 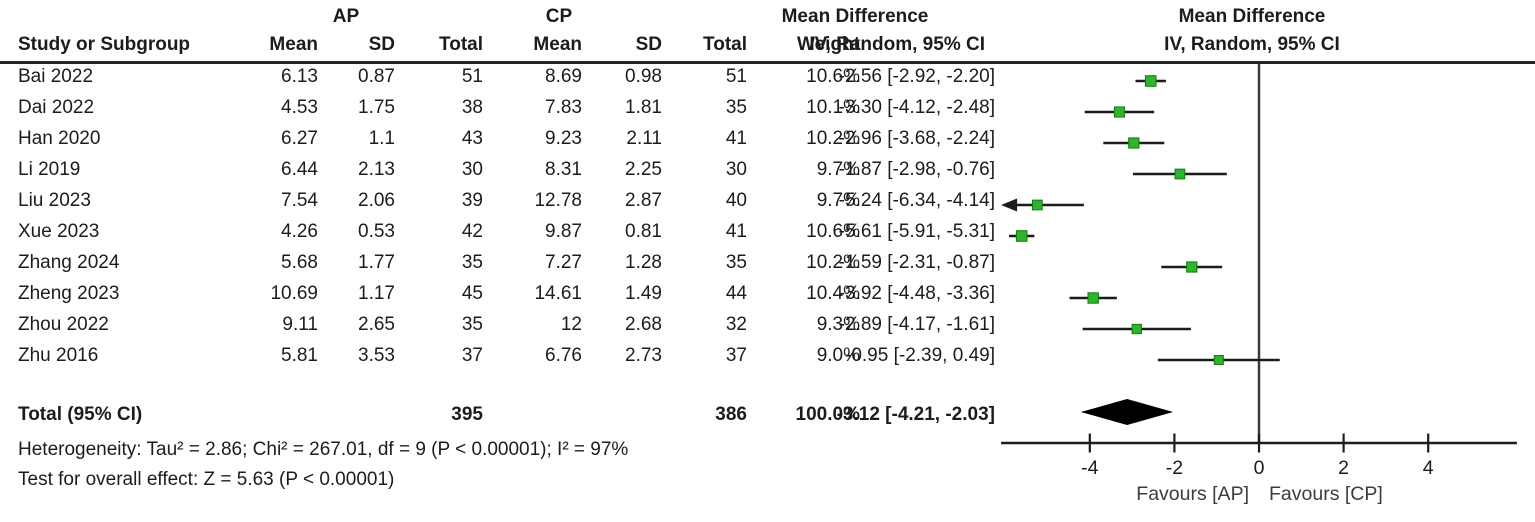 What do you see at coordinates (828, 44) in the screenshot?
I see `col-header-weight: Weight` at bounding box center [828, 44].